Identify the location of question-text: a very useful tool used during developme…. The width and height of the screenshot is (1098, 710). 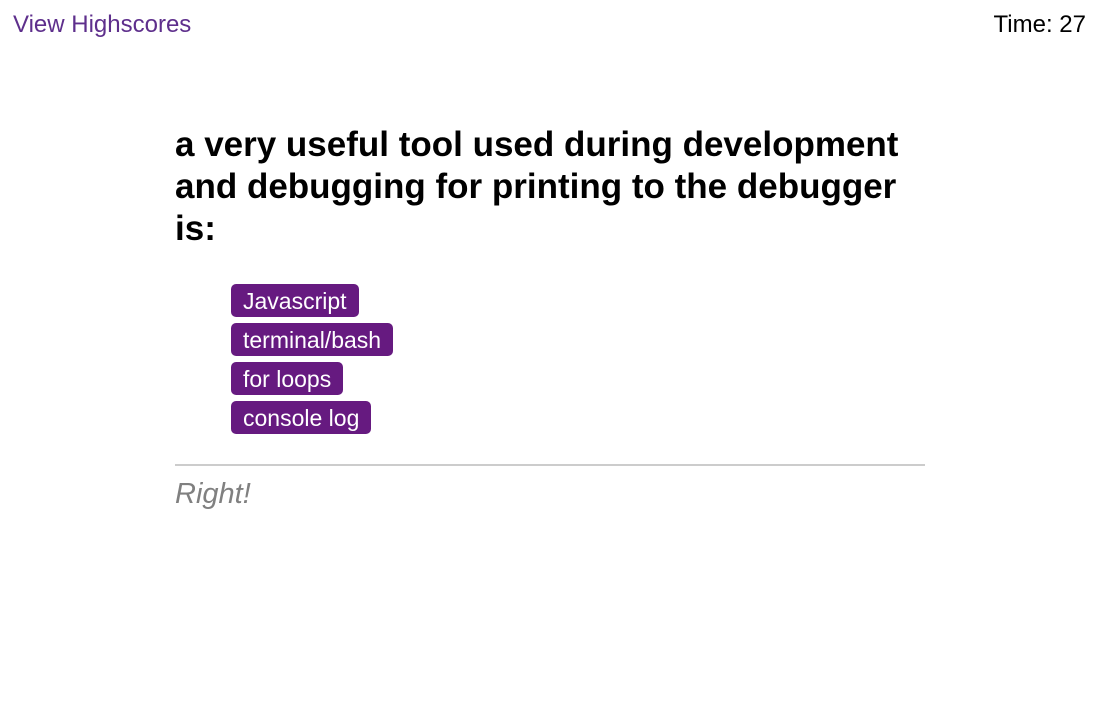
(537, 186).